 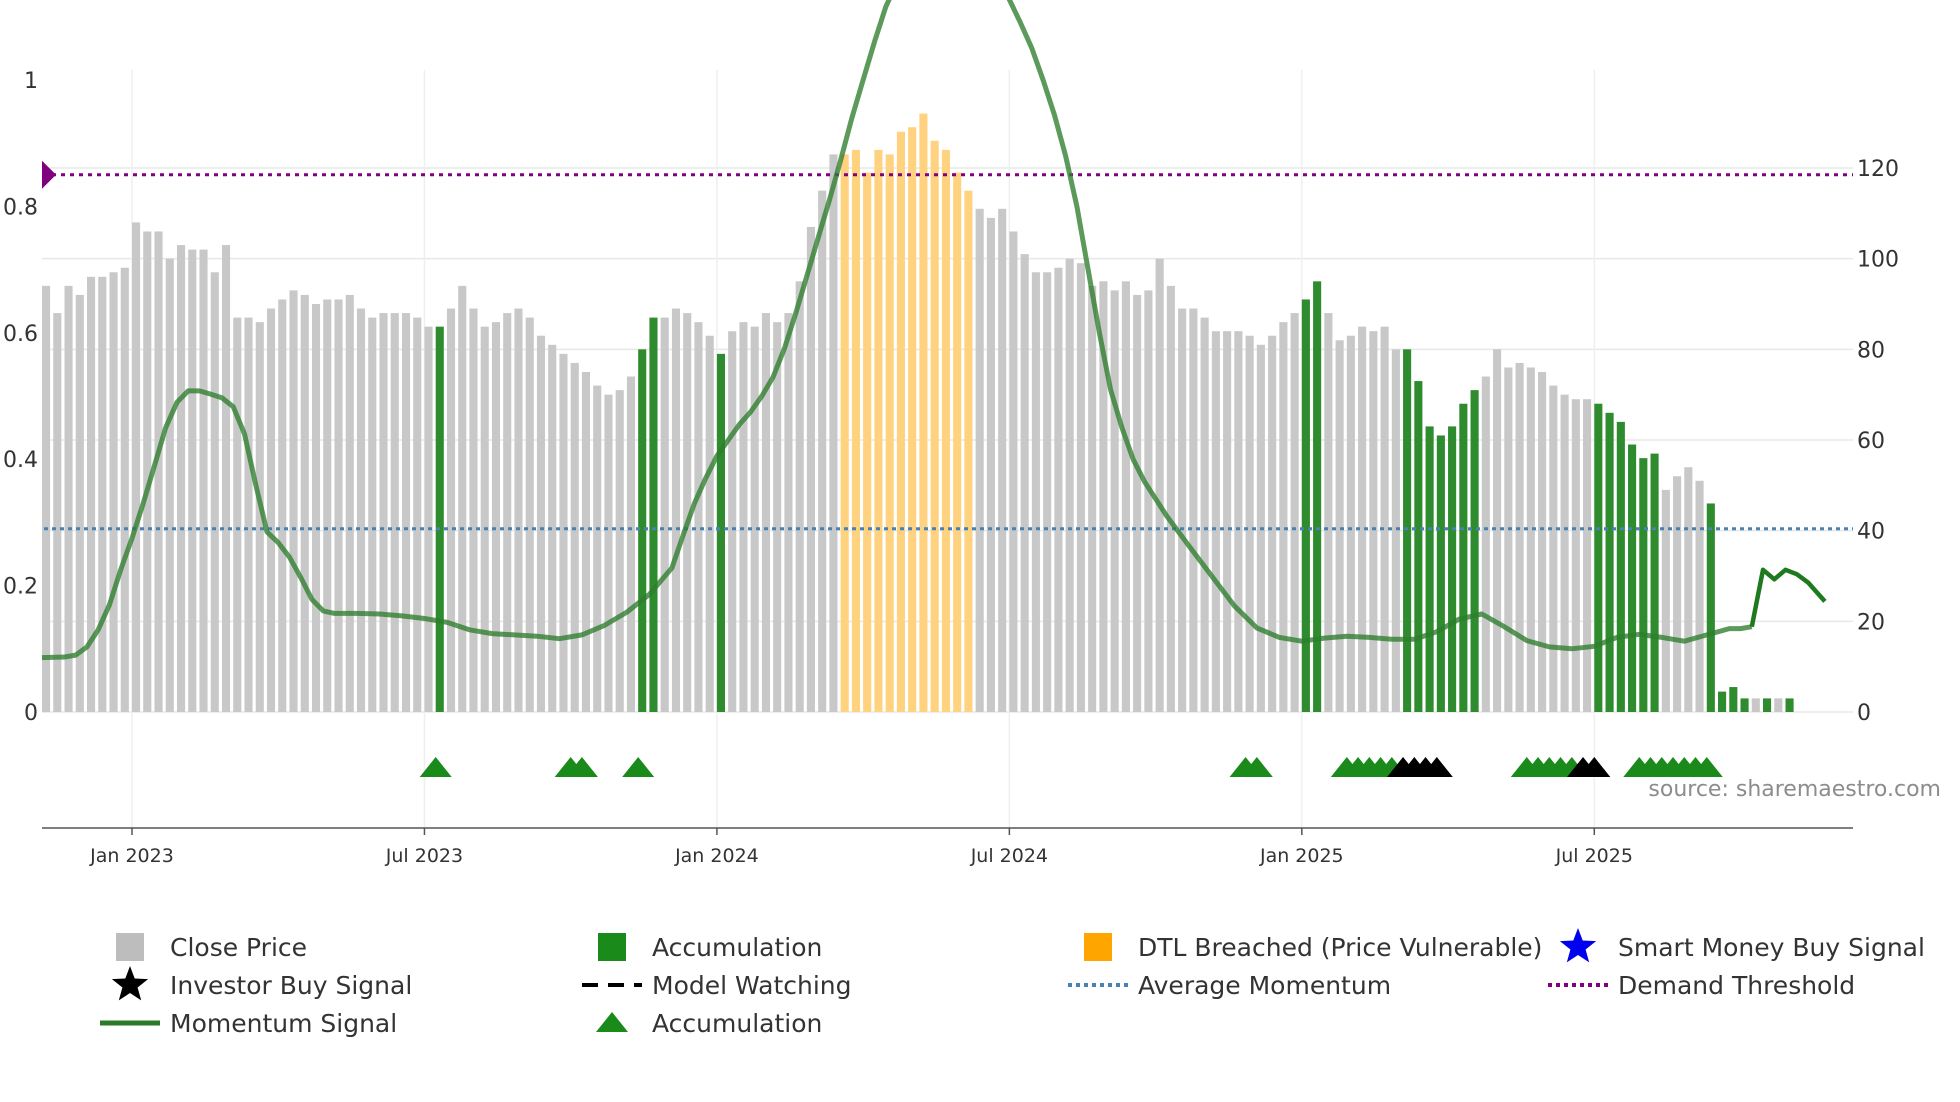 I want to click on x-tick-label: Jul 2025, so click(x=1594, y=856).